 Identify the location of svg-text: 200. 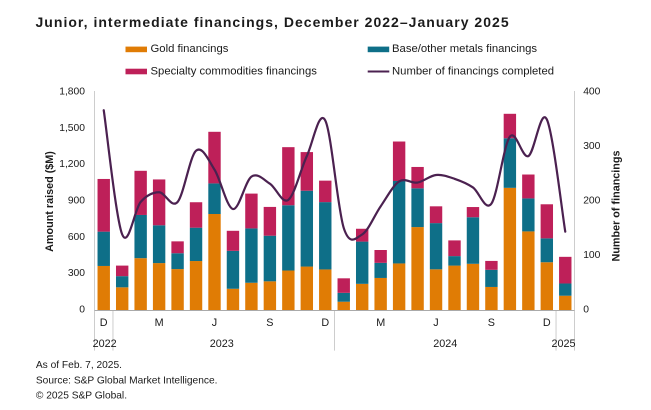
(591, 201).